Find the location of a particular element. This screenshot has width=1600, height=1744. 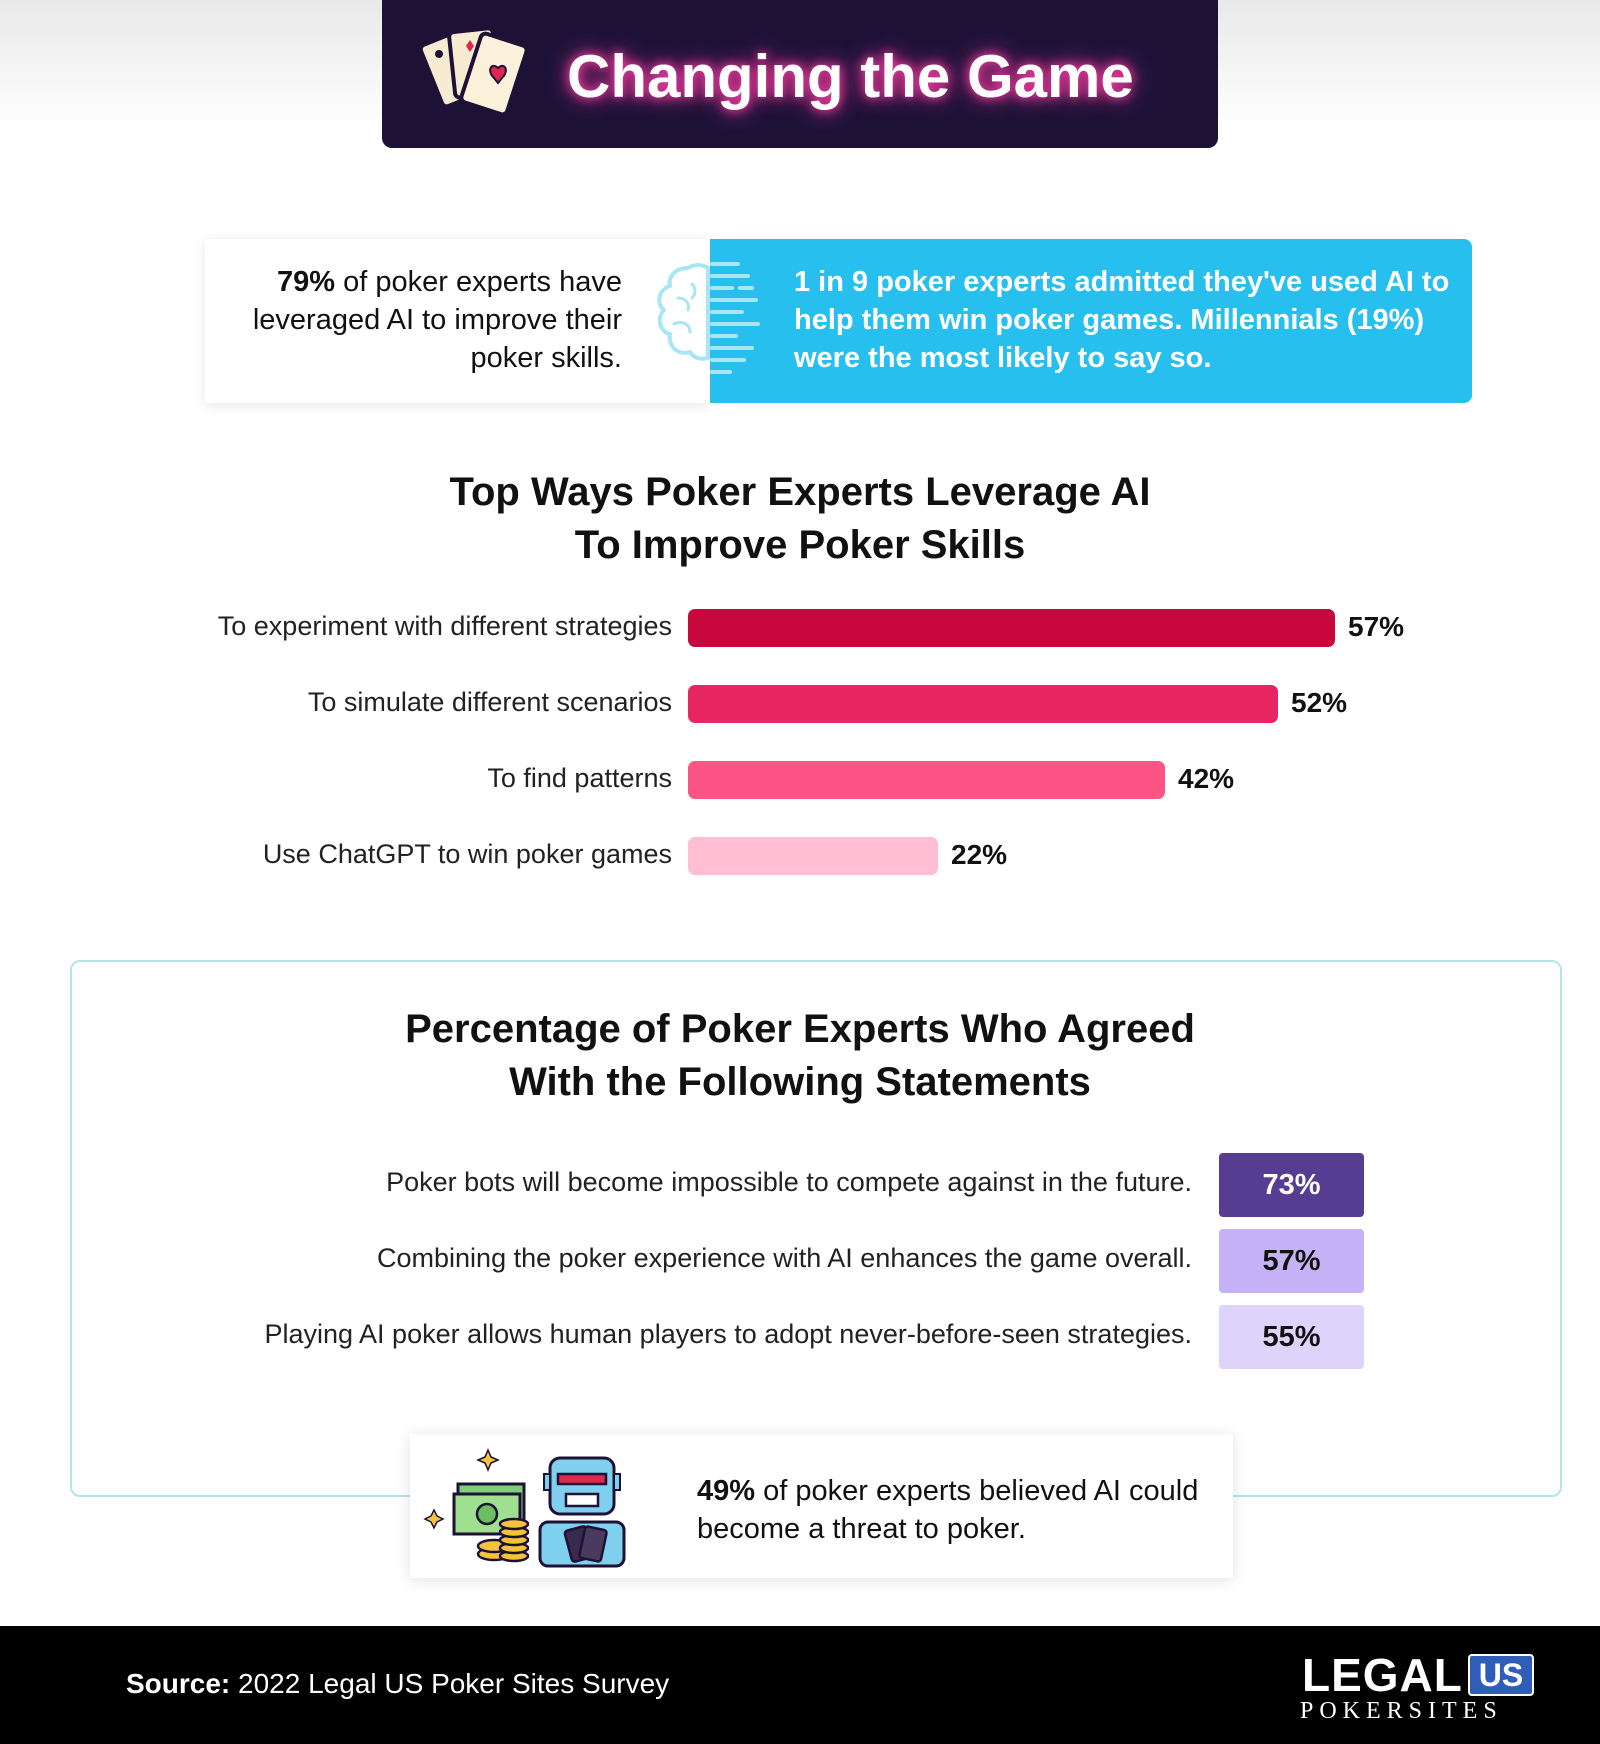

header-banner: Changing the Game is located at coordinates (800, 74).